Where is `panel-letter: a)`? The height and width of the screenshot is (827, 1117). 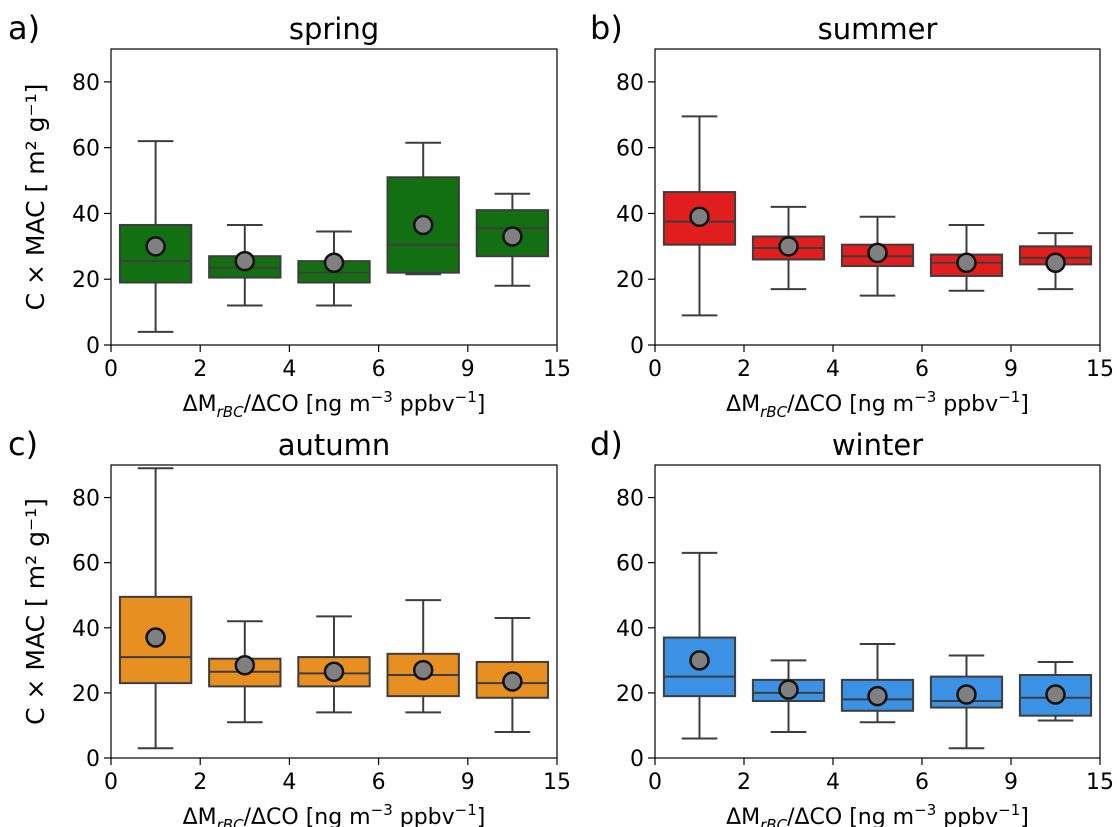 panel-letter: a) is located at coordinates (24, 28).